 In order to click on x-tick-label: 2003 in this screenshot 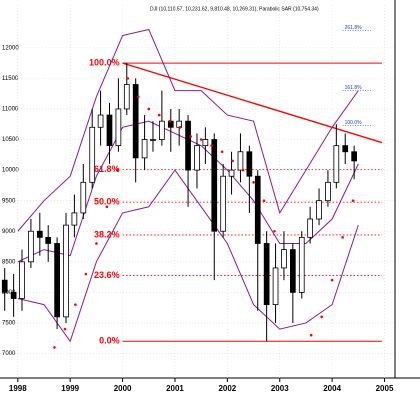, I will do `click(280, 388)`.